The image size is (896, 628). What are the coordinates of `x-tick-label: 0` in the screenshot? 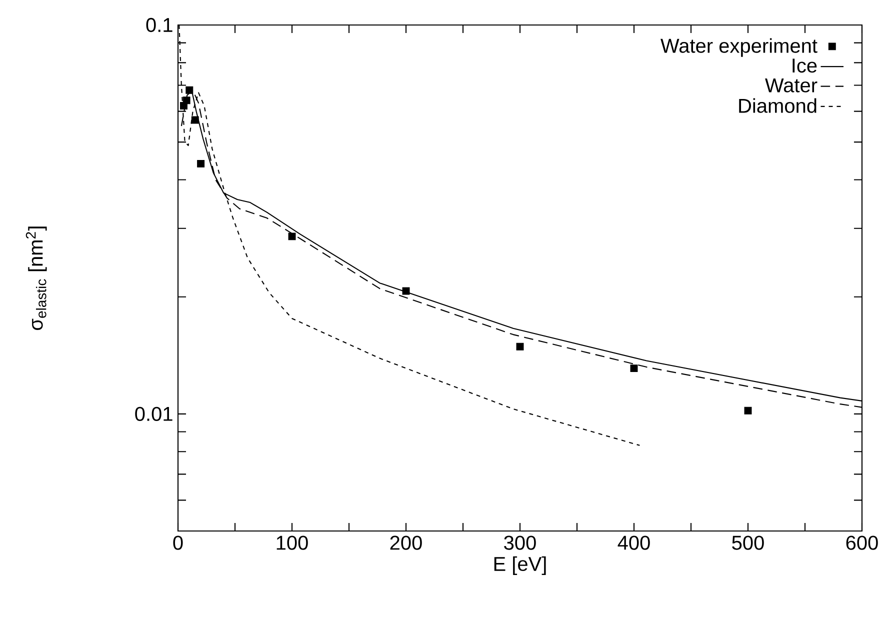 It's located at (178, 543).